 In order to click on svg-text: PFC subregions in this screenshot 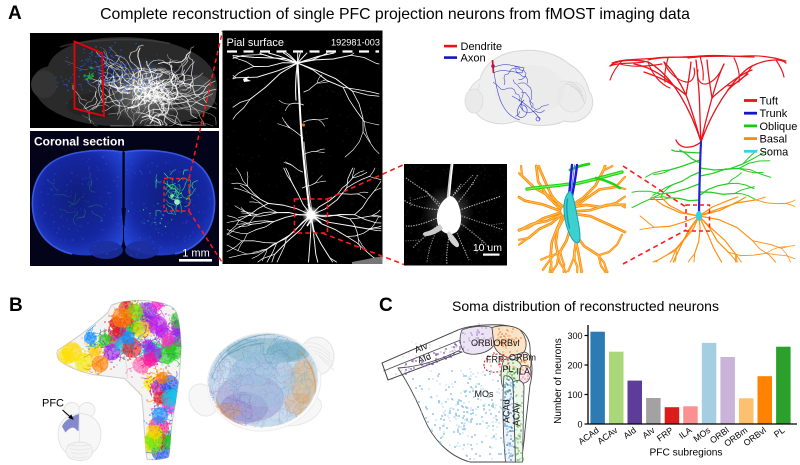, I will do `click(685, 453)`.